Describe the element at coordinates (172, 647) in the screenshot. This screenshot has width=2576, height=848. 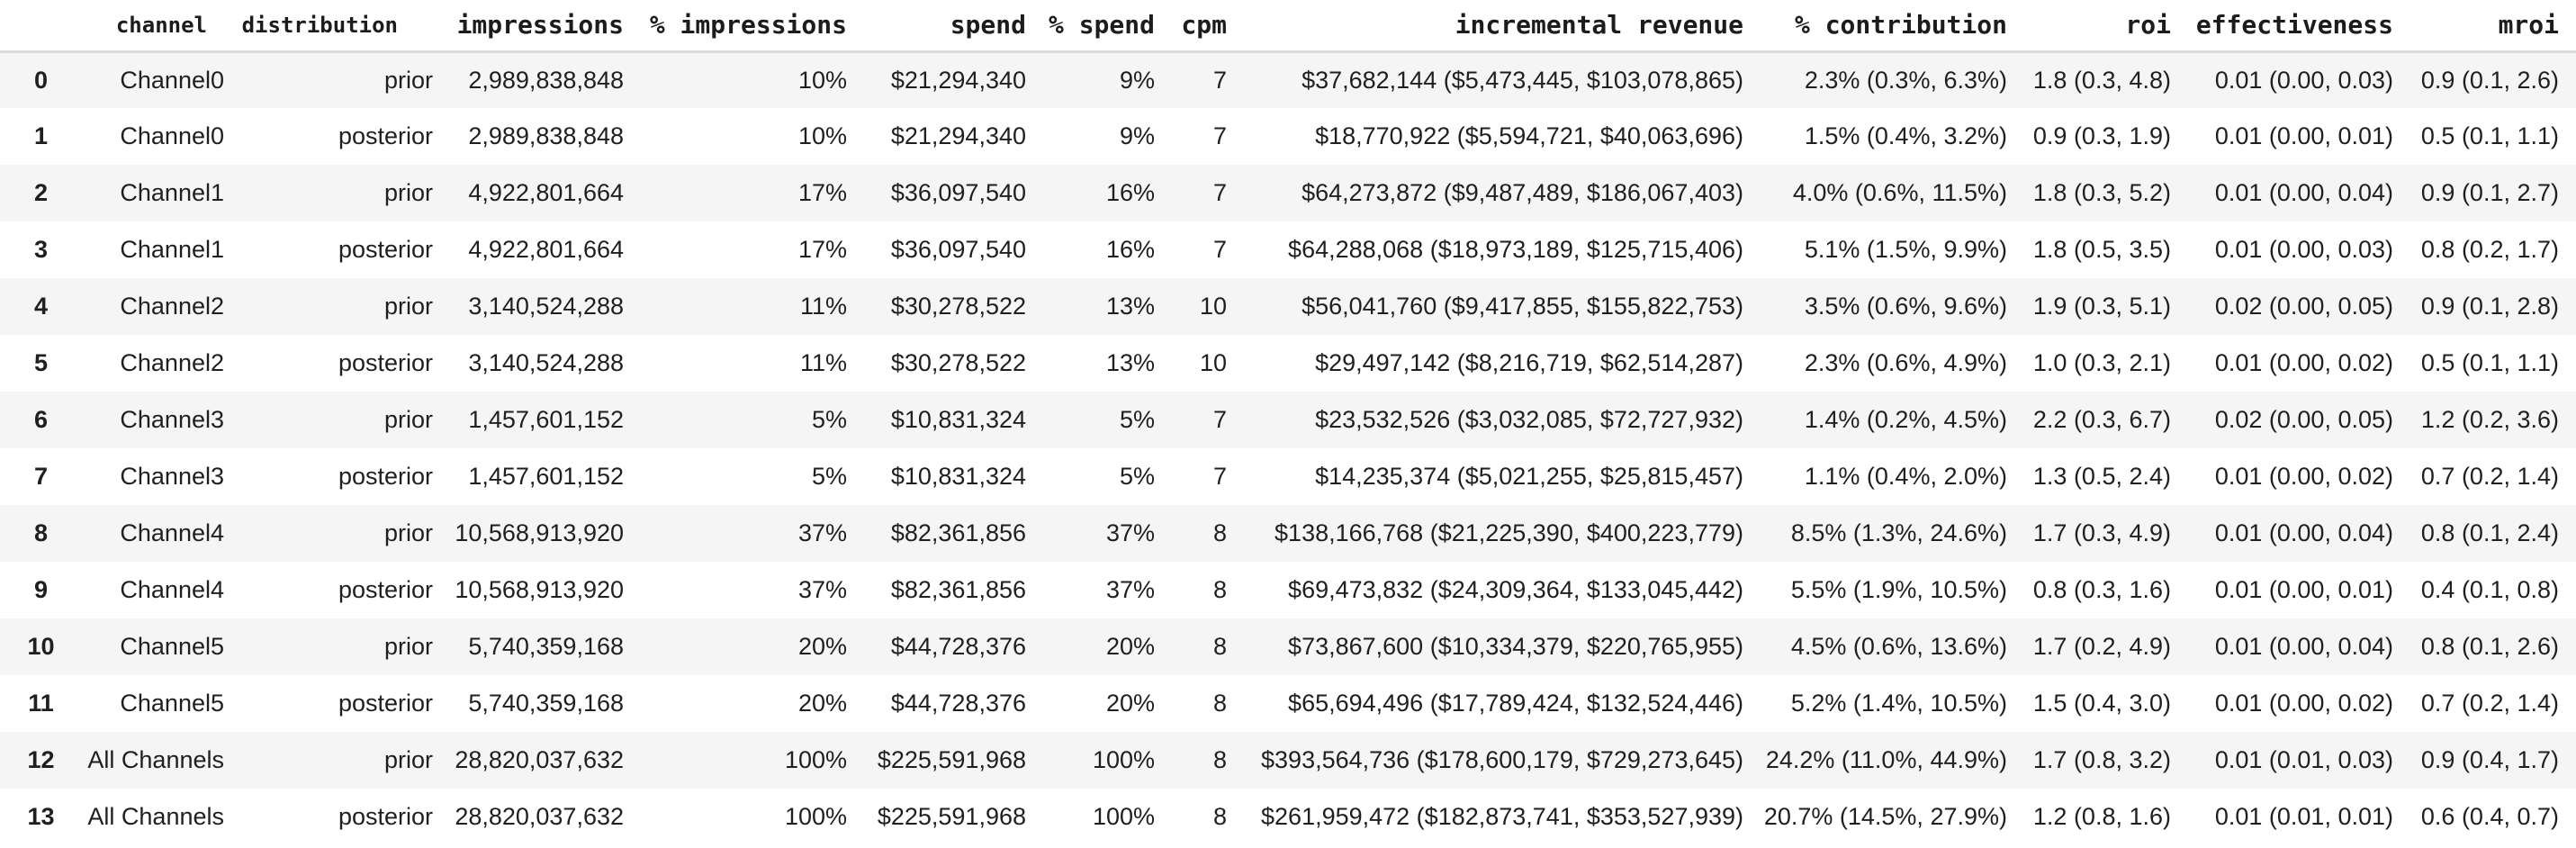
I see `cell-channel: Channel5` at that location.